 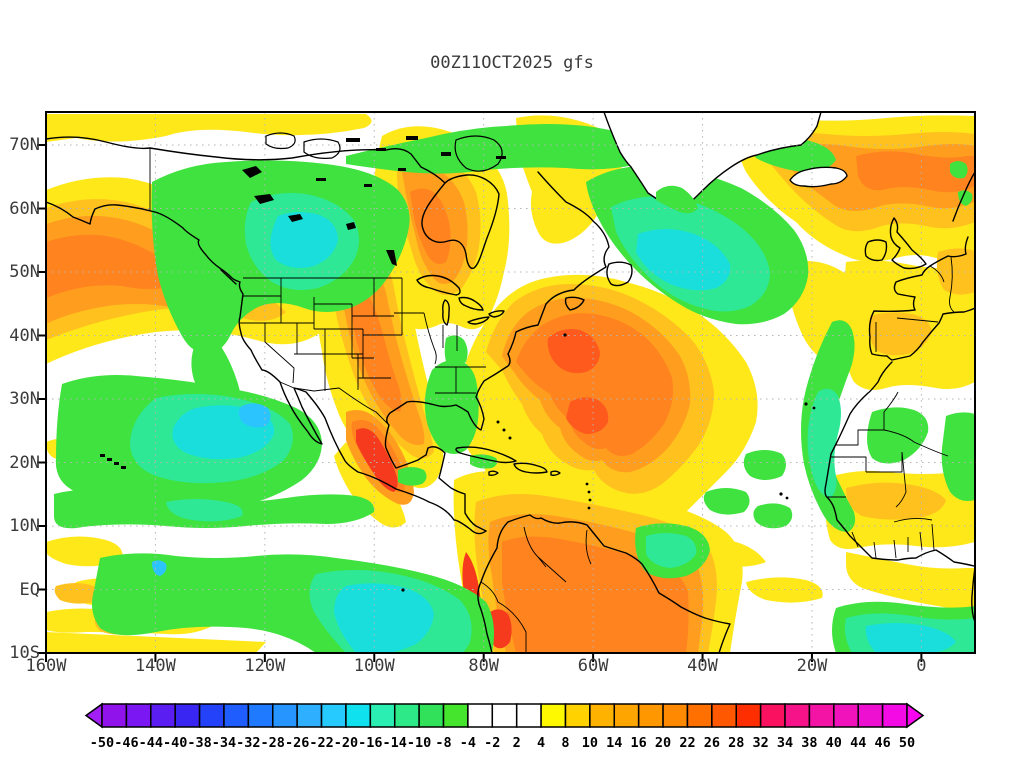 I want to click on colorbar-edge-label: -38, so click(x=199, y=743).